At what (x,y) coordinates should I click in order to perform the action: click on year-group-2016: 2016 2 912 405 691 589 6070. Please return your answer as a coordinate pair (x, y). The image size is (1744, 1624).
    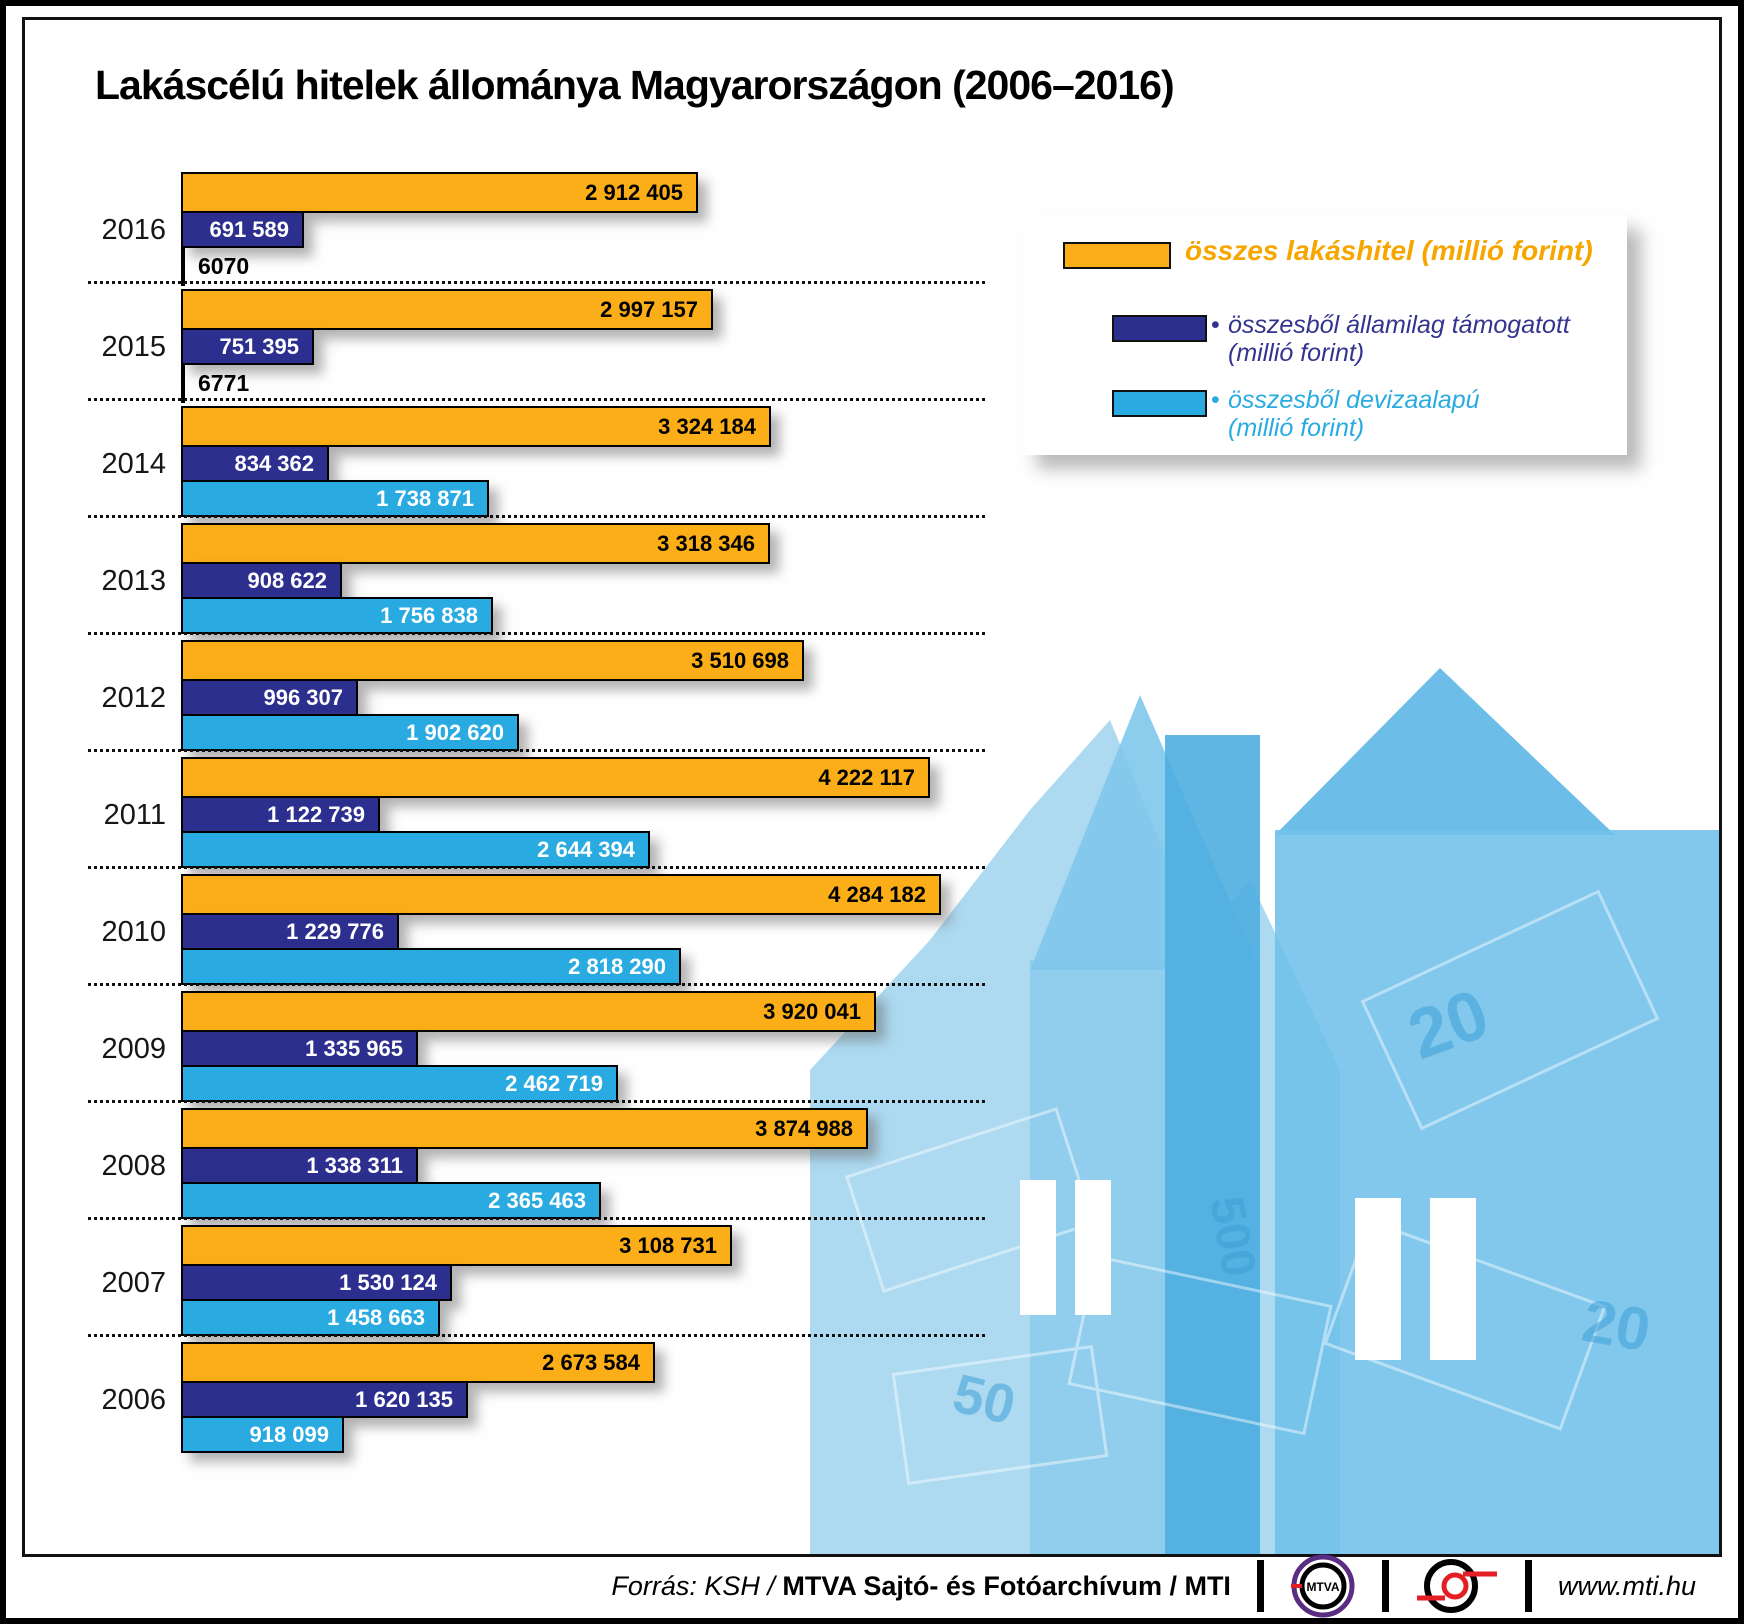
    Looking at the image, I should click on (521, 230).